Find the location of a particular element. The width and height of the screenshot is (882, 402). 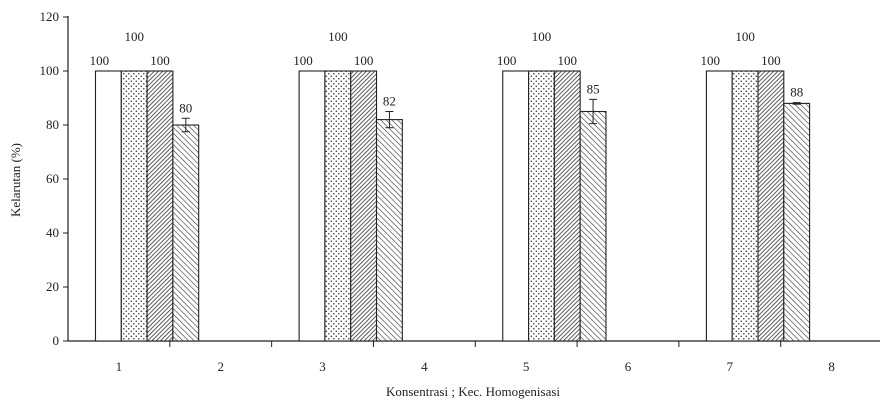

data-label: 82 is located at coordinates (389, 101).